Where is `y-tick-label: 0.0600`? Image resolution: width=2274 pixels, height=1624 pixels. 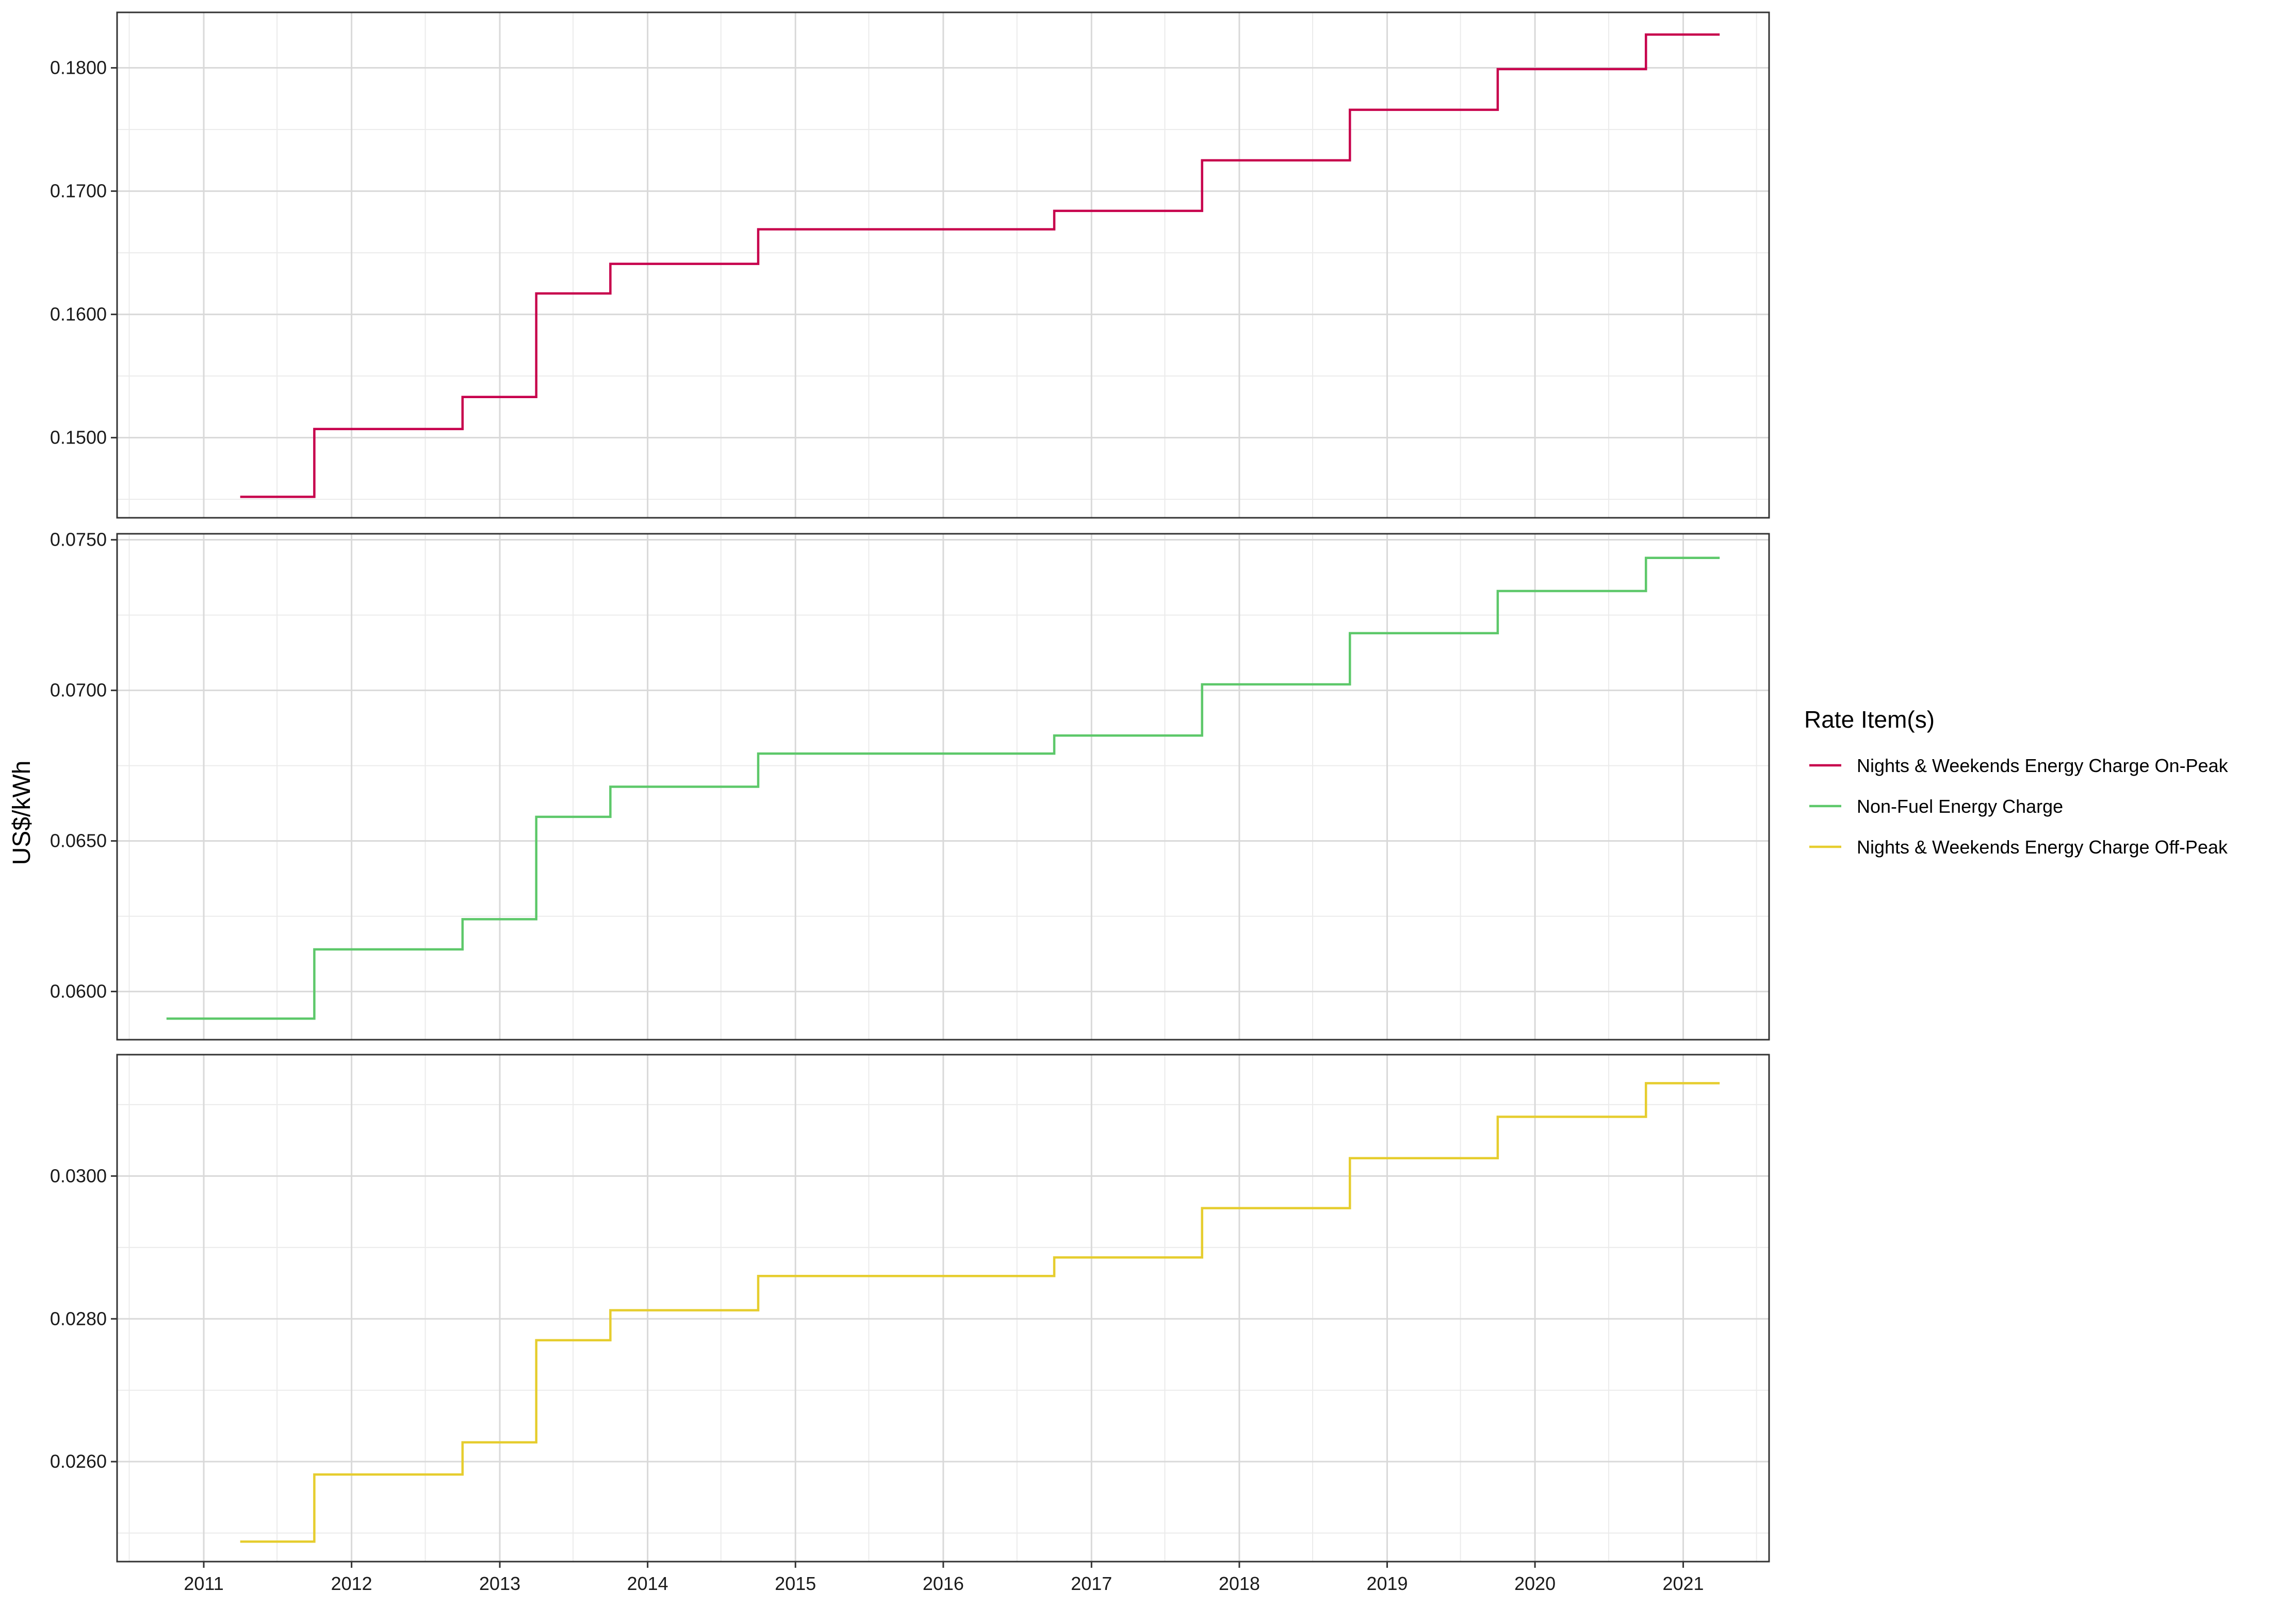
y-tick-label: 0.0600 is located at coordinates (78, 991).